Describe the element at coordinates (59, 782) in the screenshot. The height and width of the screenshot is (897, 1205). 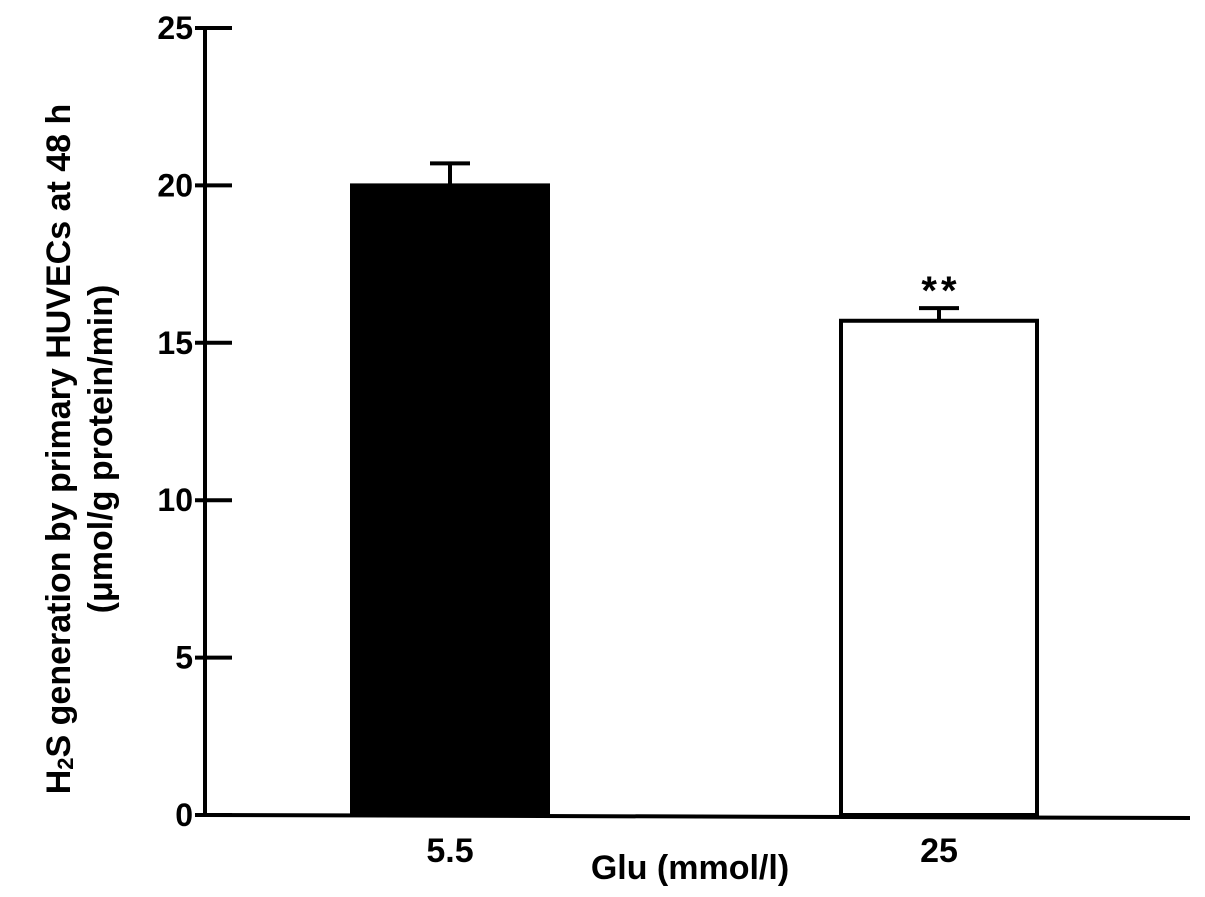
I see `y-axis-title-pre: H` at that location.